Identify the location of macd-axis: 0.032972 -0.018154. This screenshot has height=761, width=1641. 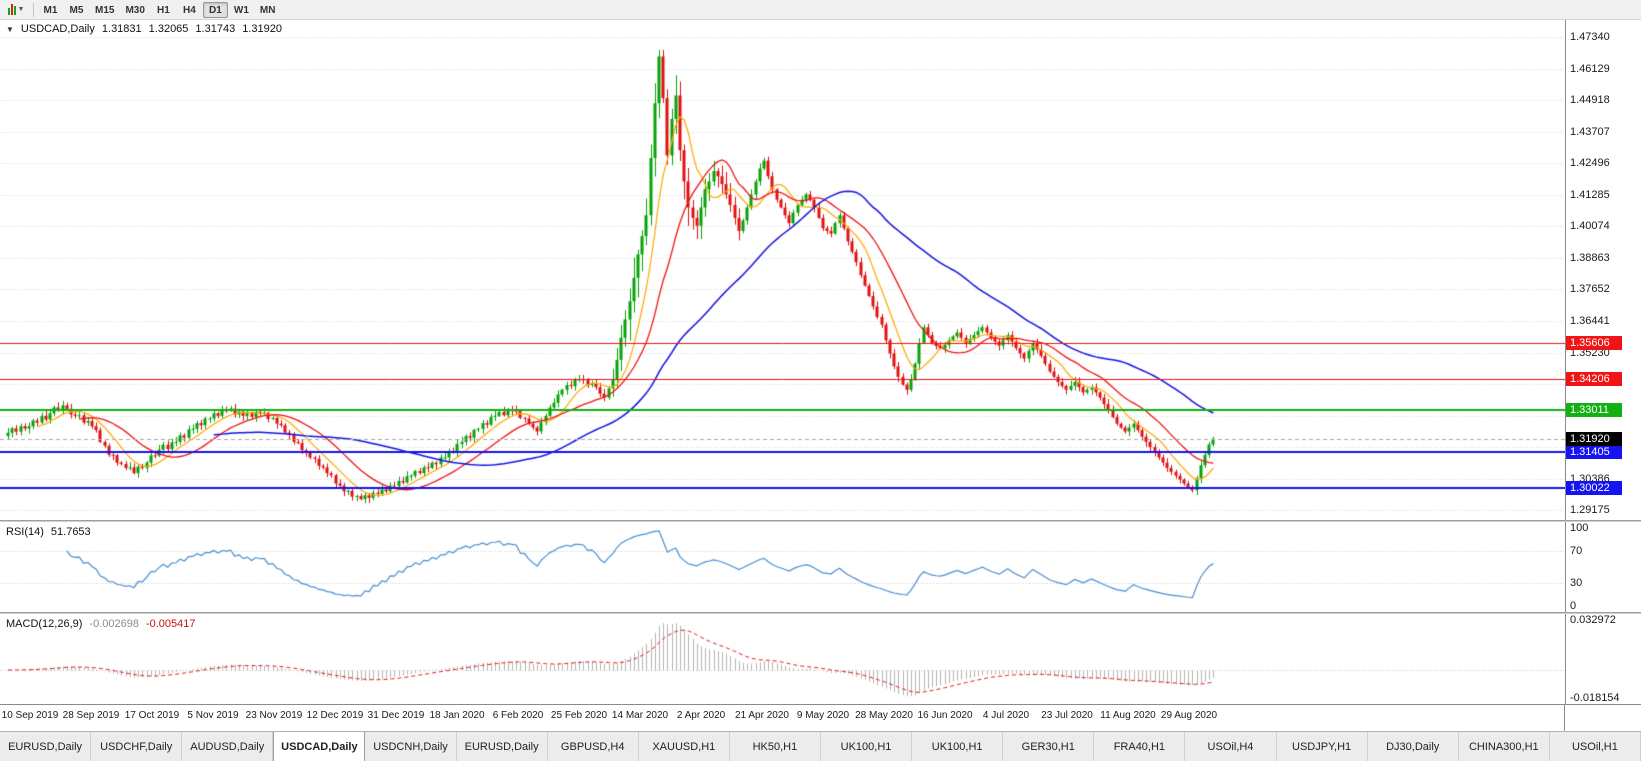
(1603, 659).